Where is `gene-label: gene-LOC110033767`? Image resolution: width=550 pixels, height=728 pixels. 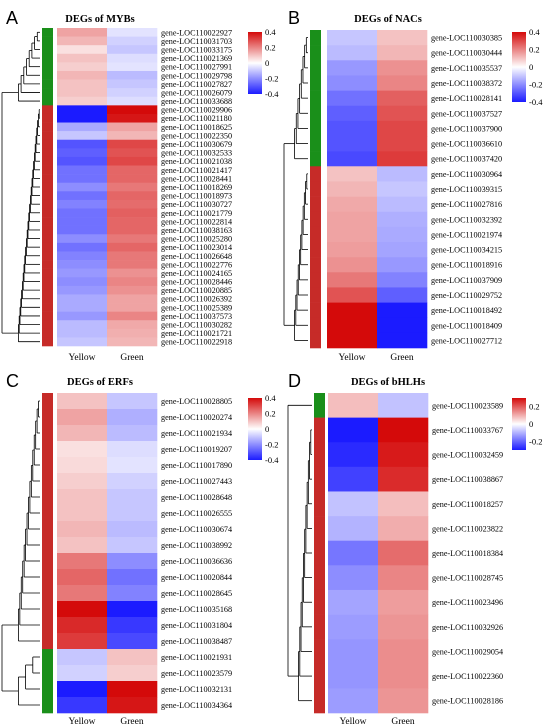 gene-label: gene-LOC110033767 is located at coordinates (467, 430).